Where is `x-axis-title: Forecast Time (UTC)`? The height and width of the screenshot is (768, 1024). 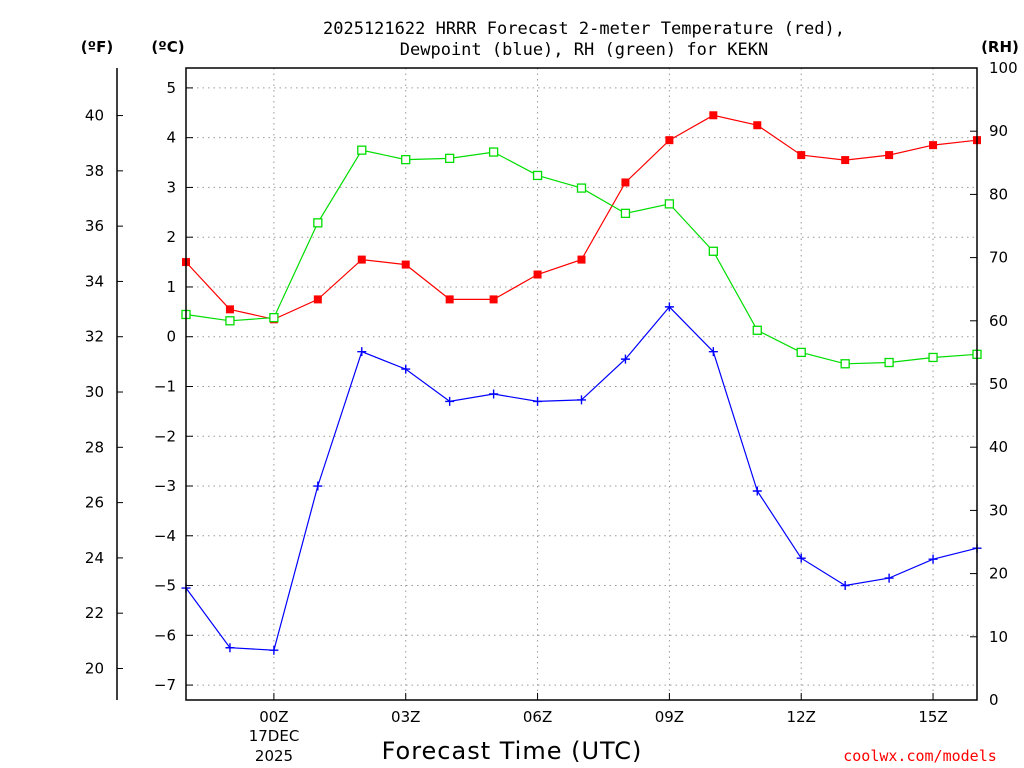
x-axis-title: Forecast Time (UTC) is located at coordinates (512, 751).